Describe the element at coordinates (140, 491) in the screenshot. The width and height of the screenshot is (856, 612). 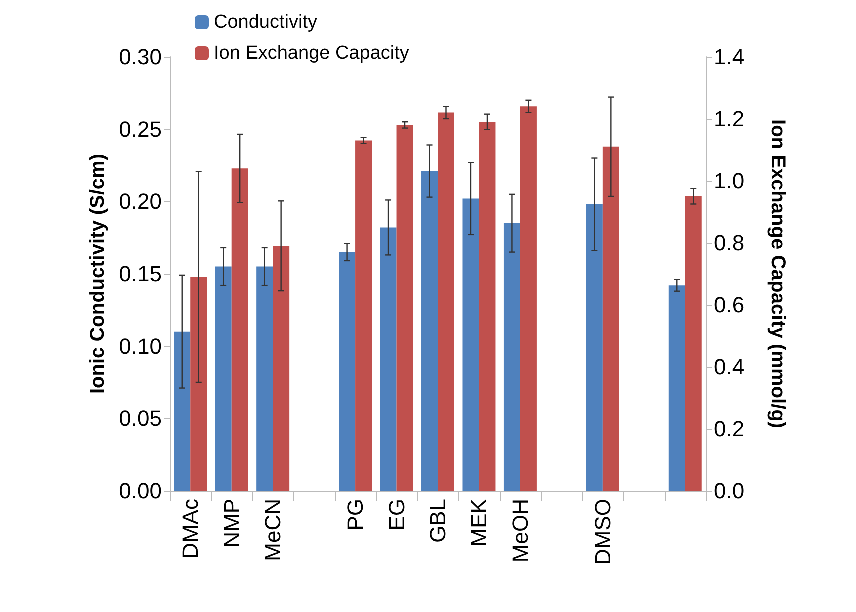
I see `y-tick-label: 0.00` at that location.